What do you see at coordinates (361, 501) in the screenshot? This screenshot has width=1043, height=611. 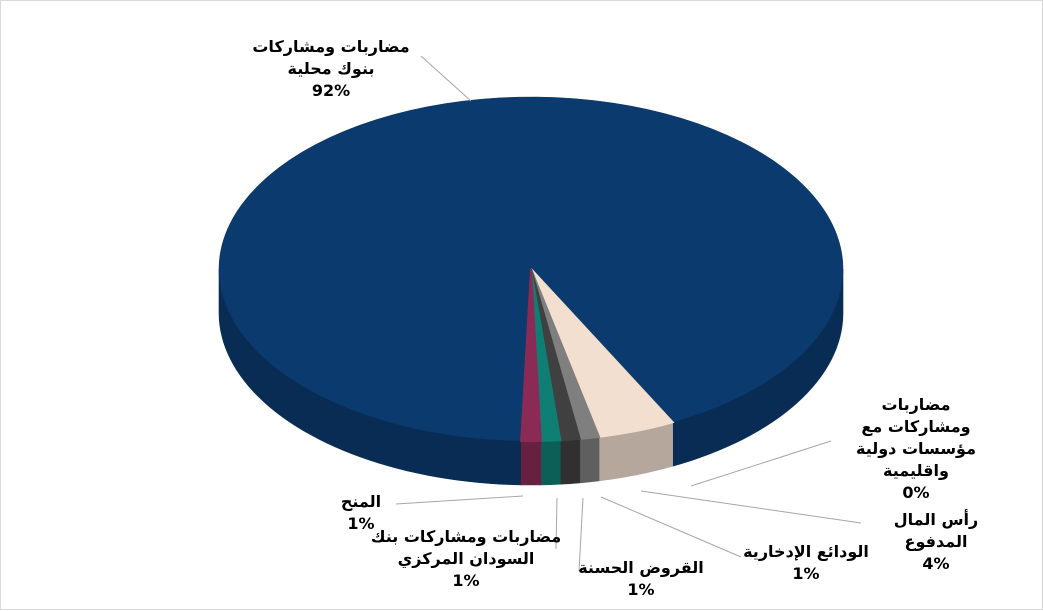 I see `category-label: المنح` at bounding box center [361, 501].